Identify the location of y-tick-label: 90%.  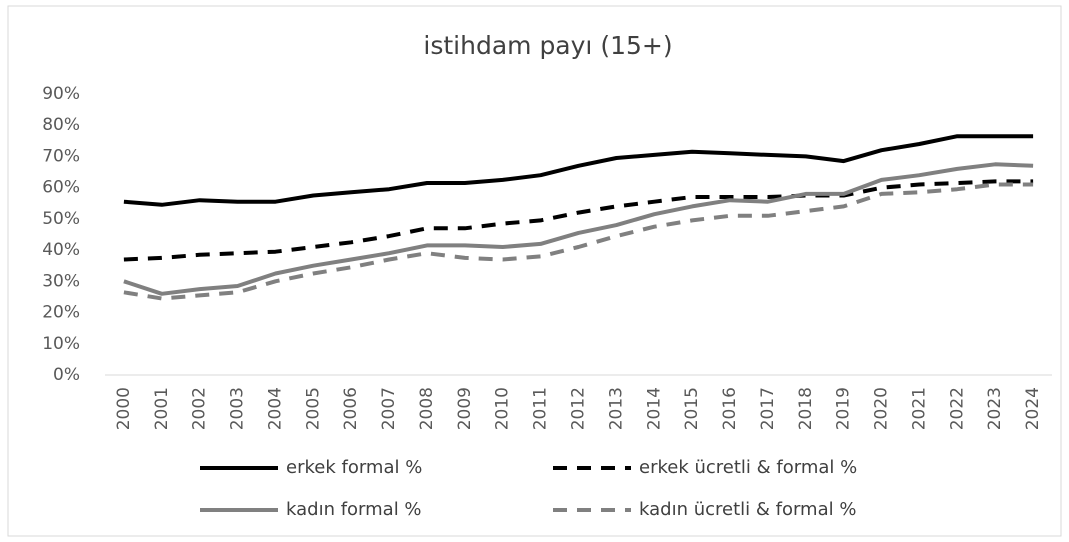
(61, 94).